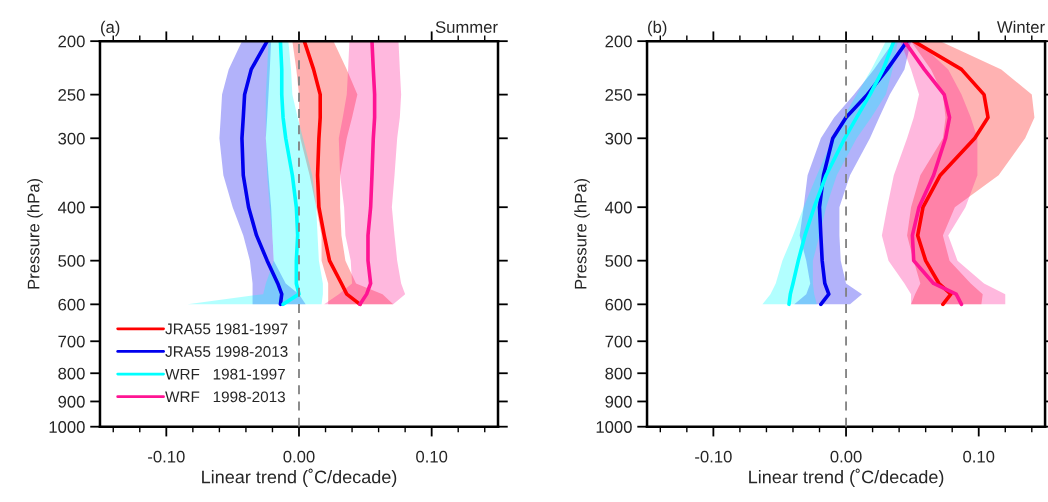 The height and width of the screenshot is (502, 1048). I want to click on legend-label: WRF 1981-1997, so click(225, 374).